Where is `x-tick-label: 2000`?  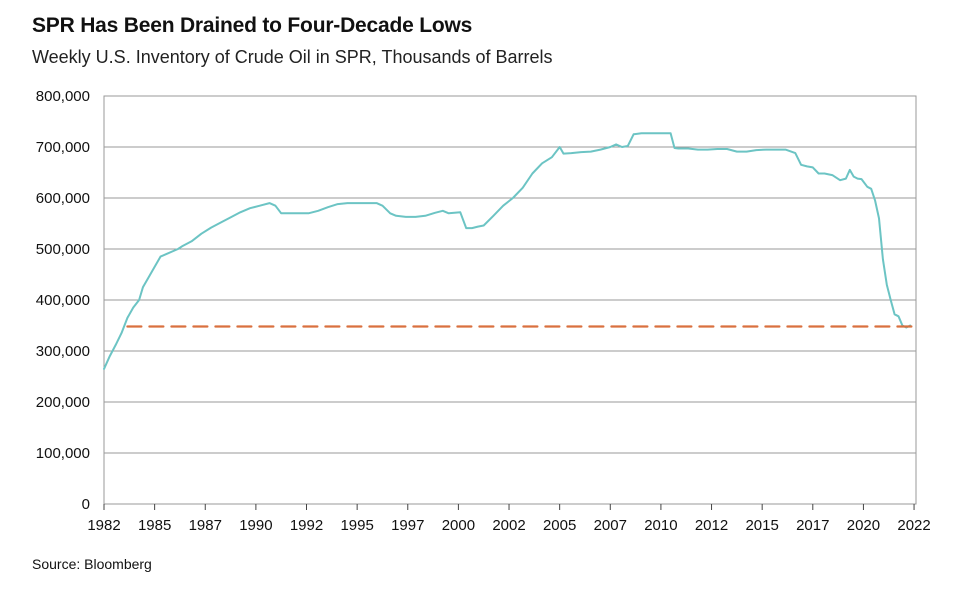 x-tick-label: 2000 is located at coordinates (458, 525).